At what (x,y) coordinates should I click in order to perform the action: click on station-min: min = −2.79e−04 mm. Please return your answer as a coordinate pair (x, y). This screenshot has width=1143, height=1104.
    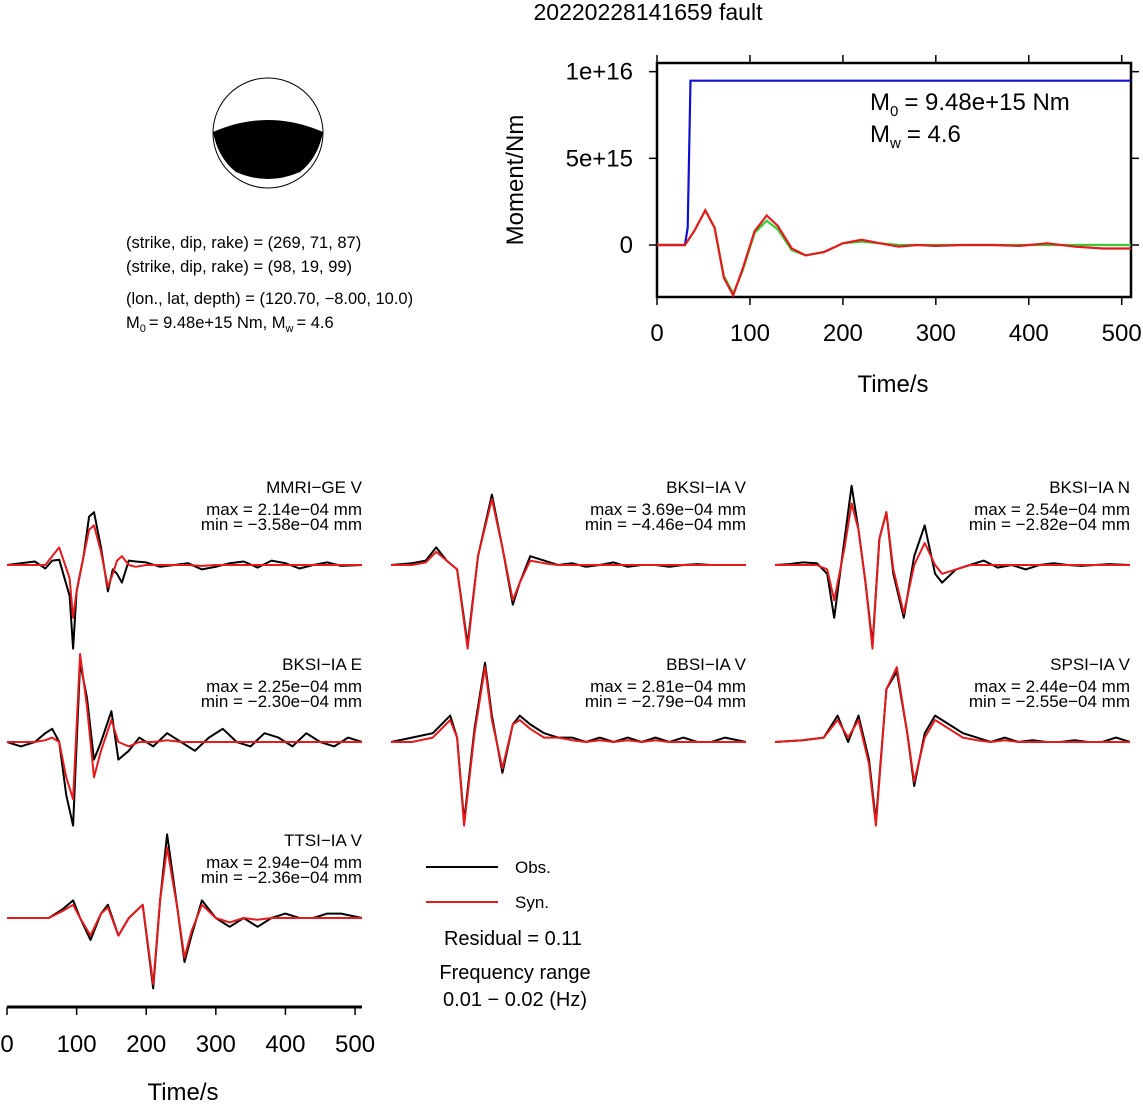
    Looking at the image, I should click on (665, 701).